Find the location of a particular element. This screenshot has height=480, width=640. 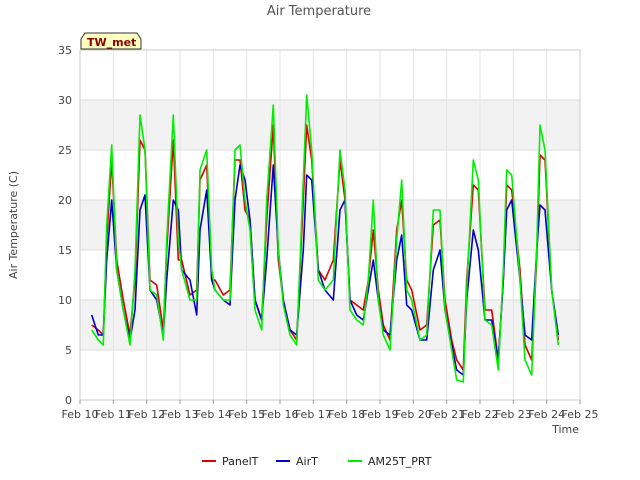

x-tick-label: Feb 17 is located at coordinates (313, 414).